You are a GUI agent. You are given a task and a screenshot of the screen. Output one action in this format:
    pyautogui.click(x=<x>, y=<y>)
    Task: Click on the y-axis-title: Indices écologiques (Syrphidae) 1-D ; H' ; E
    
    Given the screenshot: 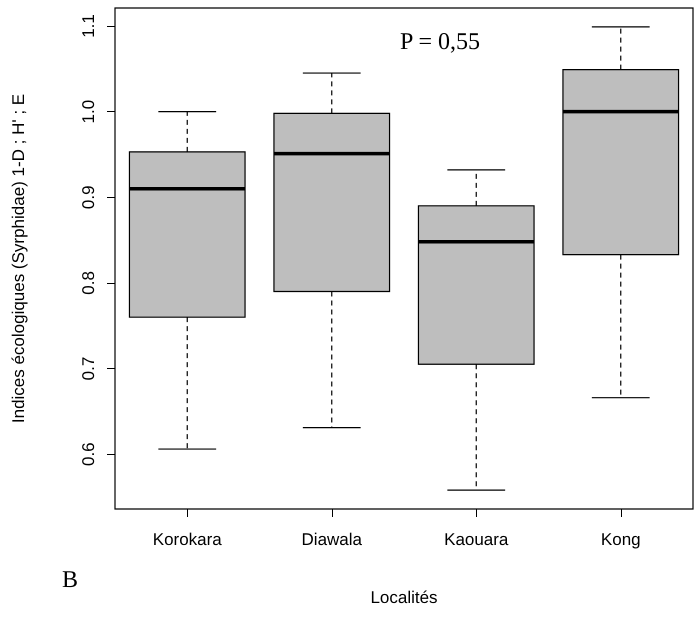 What is the action you would take?
    pyautogui.click(x=18, y=259)
    